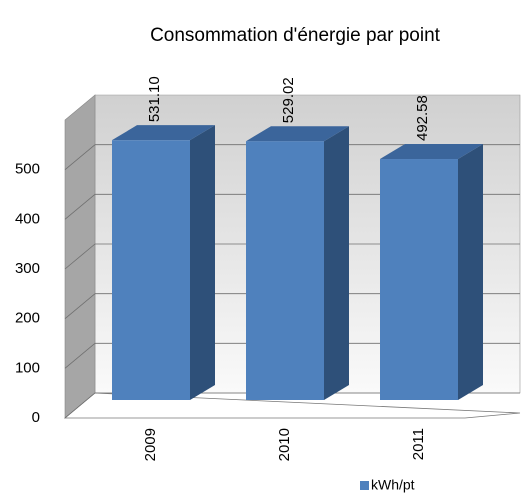 This screenshot has height=495, width=521. Describe the element at coordinates (418, 444) in the screenshot. I see `x-tick-label: 2011` at that location.